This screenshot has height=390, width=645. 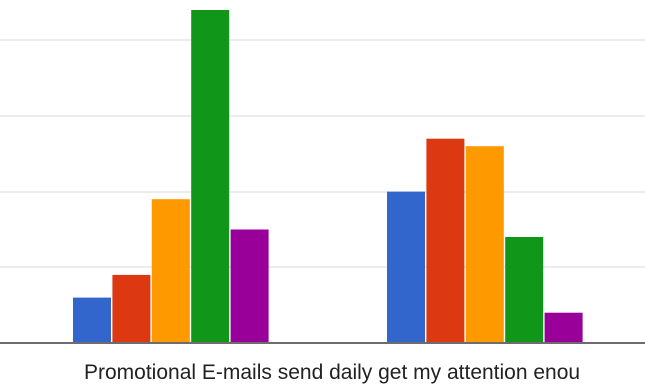 I want to click on bar-c1-s0, so click(x=406, y=267).